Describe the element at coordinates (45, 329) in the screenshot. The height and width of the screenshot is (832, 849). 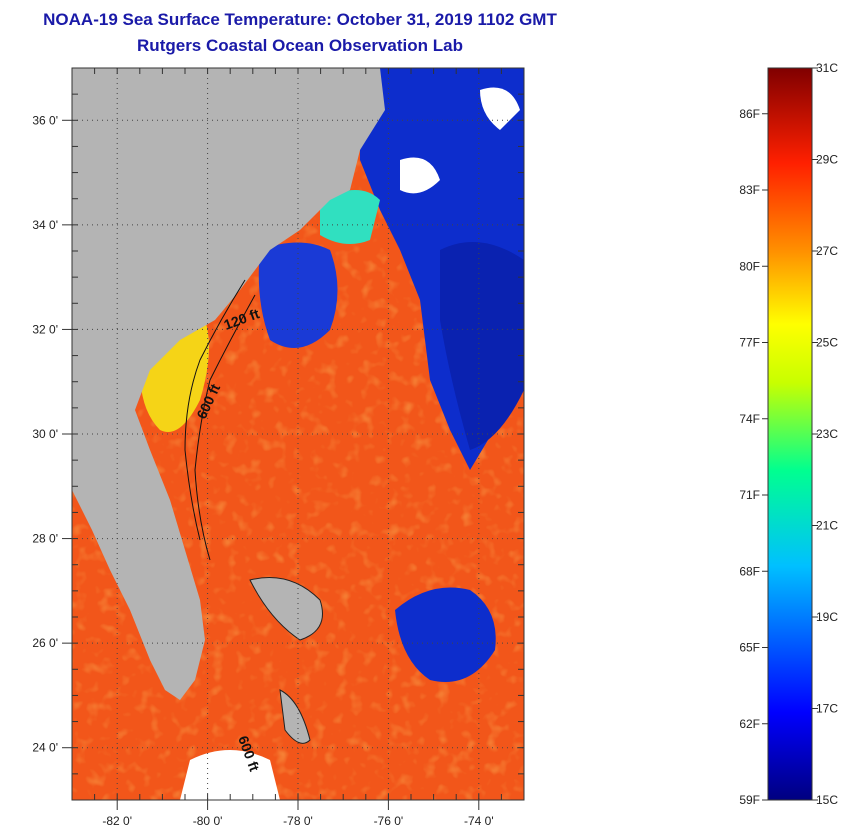
I see `lat-tick-label: 32 0'` at that location.